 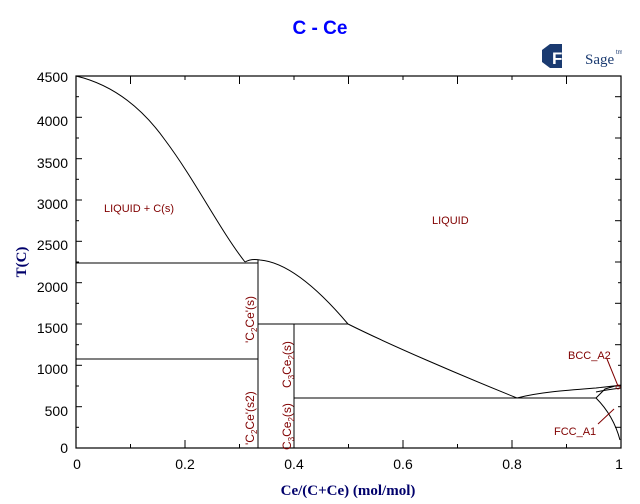 What do you see at coordinates (52, 328) in the screenshot?
I see `svg-text: 1500` at bounding box center [52, 328].